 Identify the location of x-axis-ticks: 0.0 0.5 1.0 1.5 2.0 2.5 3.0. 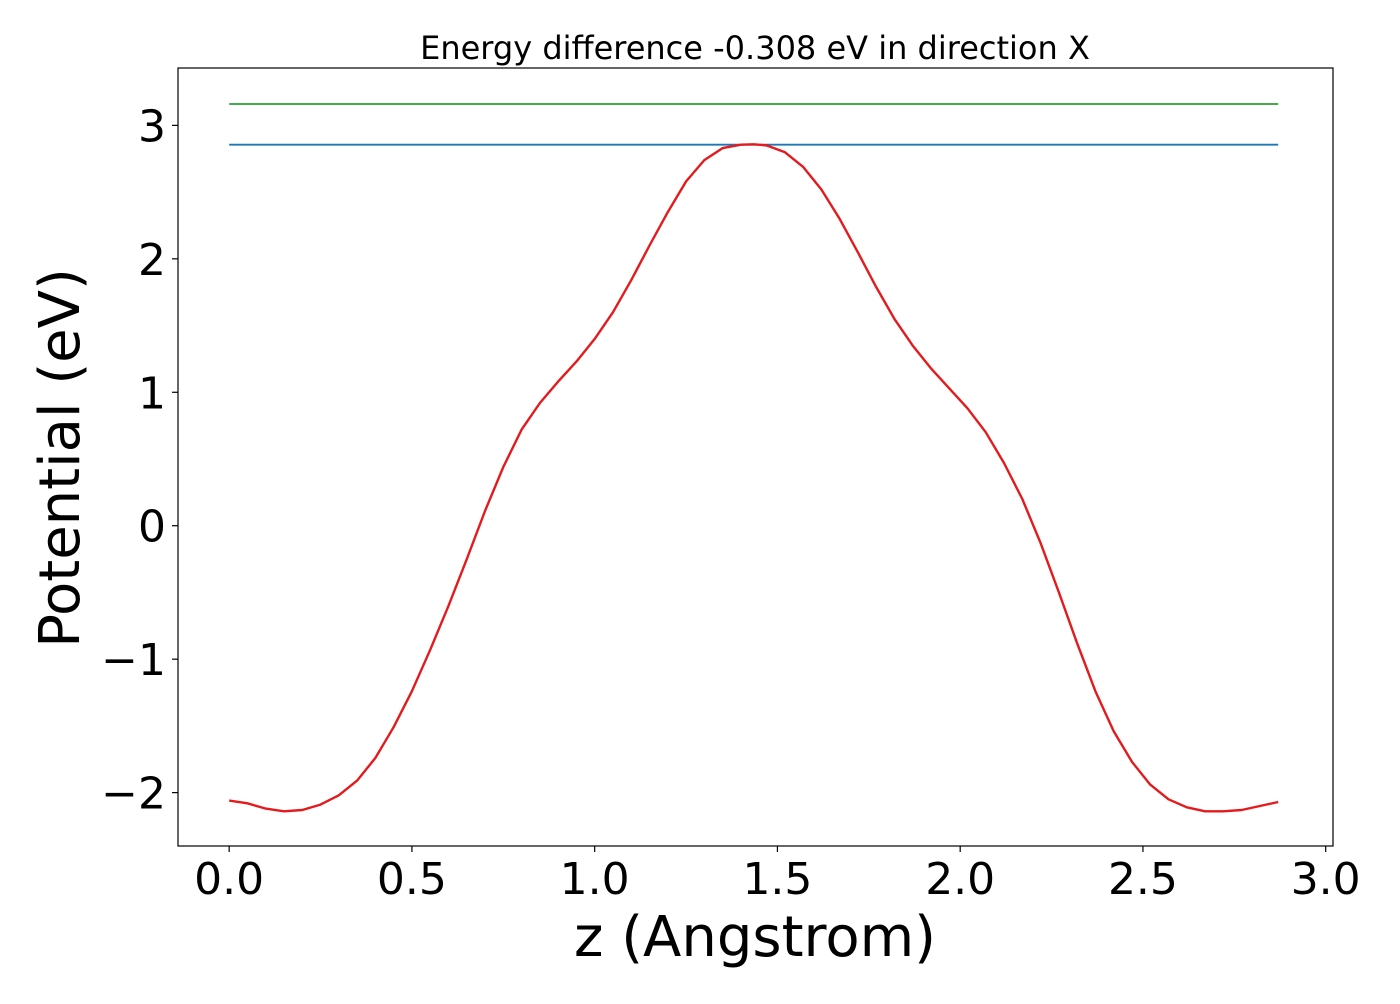
(777, 875).